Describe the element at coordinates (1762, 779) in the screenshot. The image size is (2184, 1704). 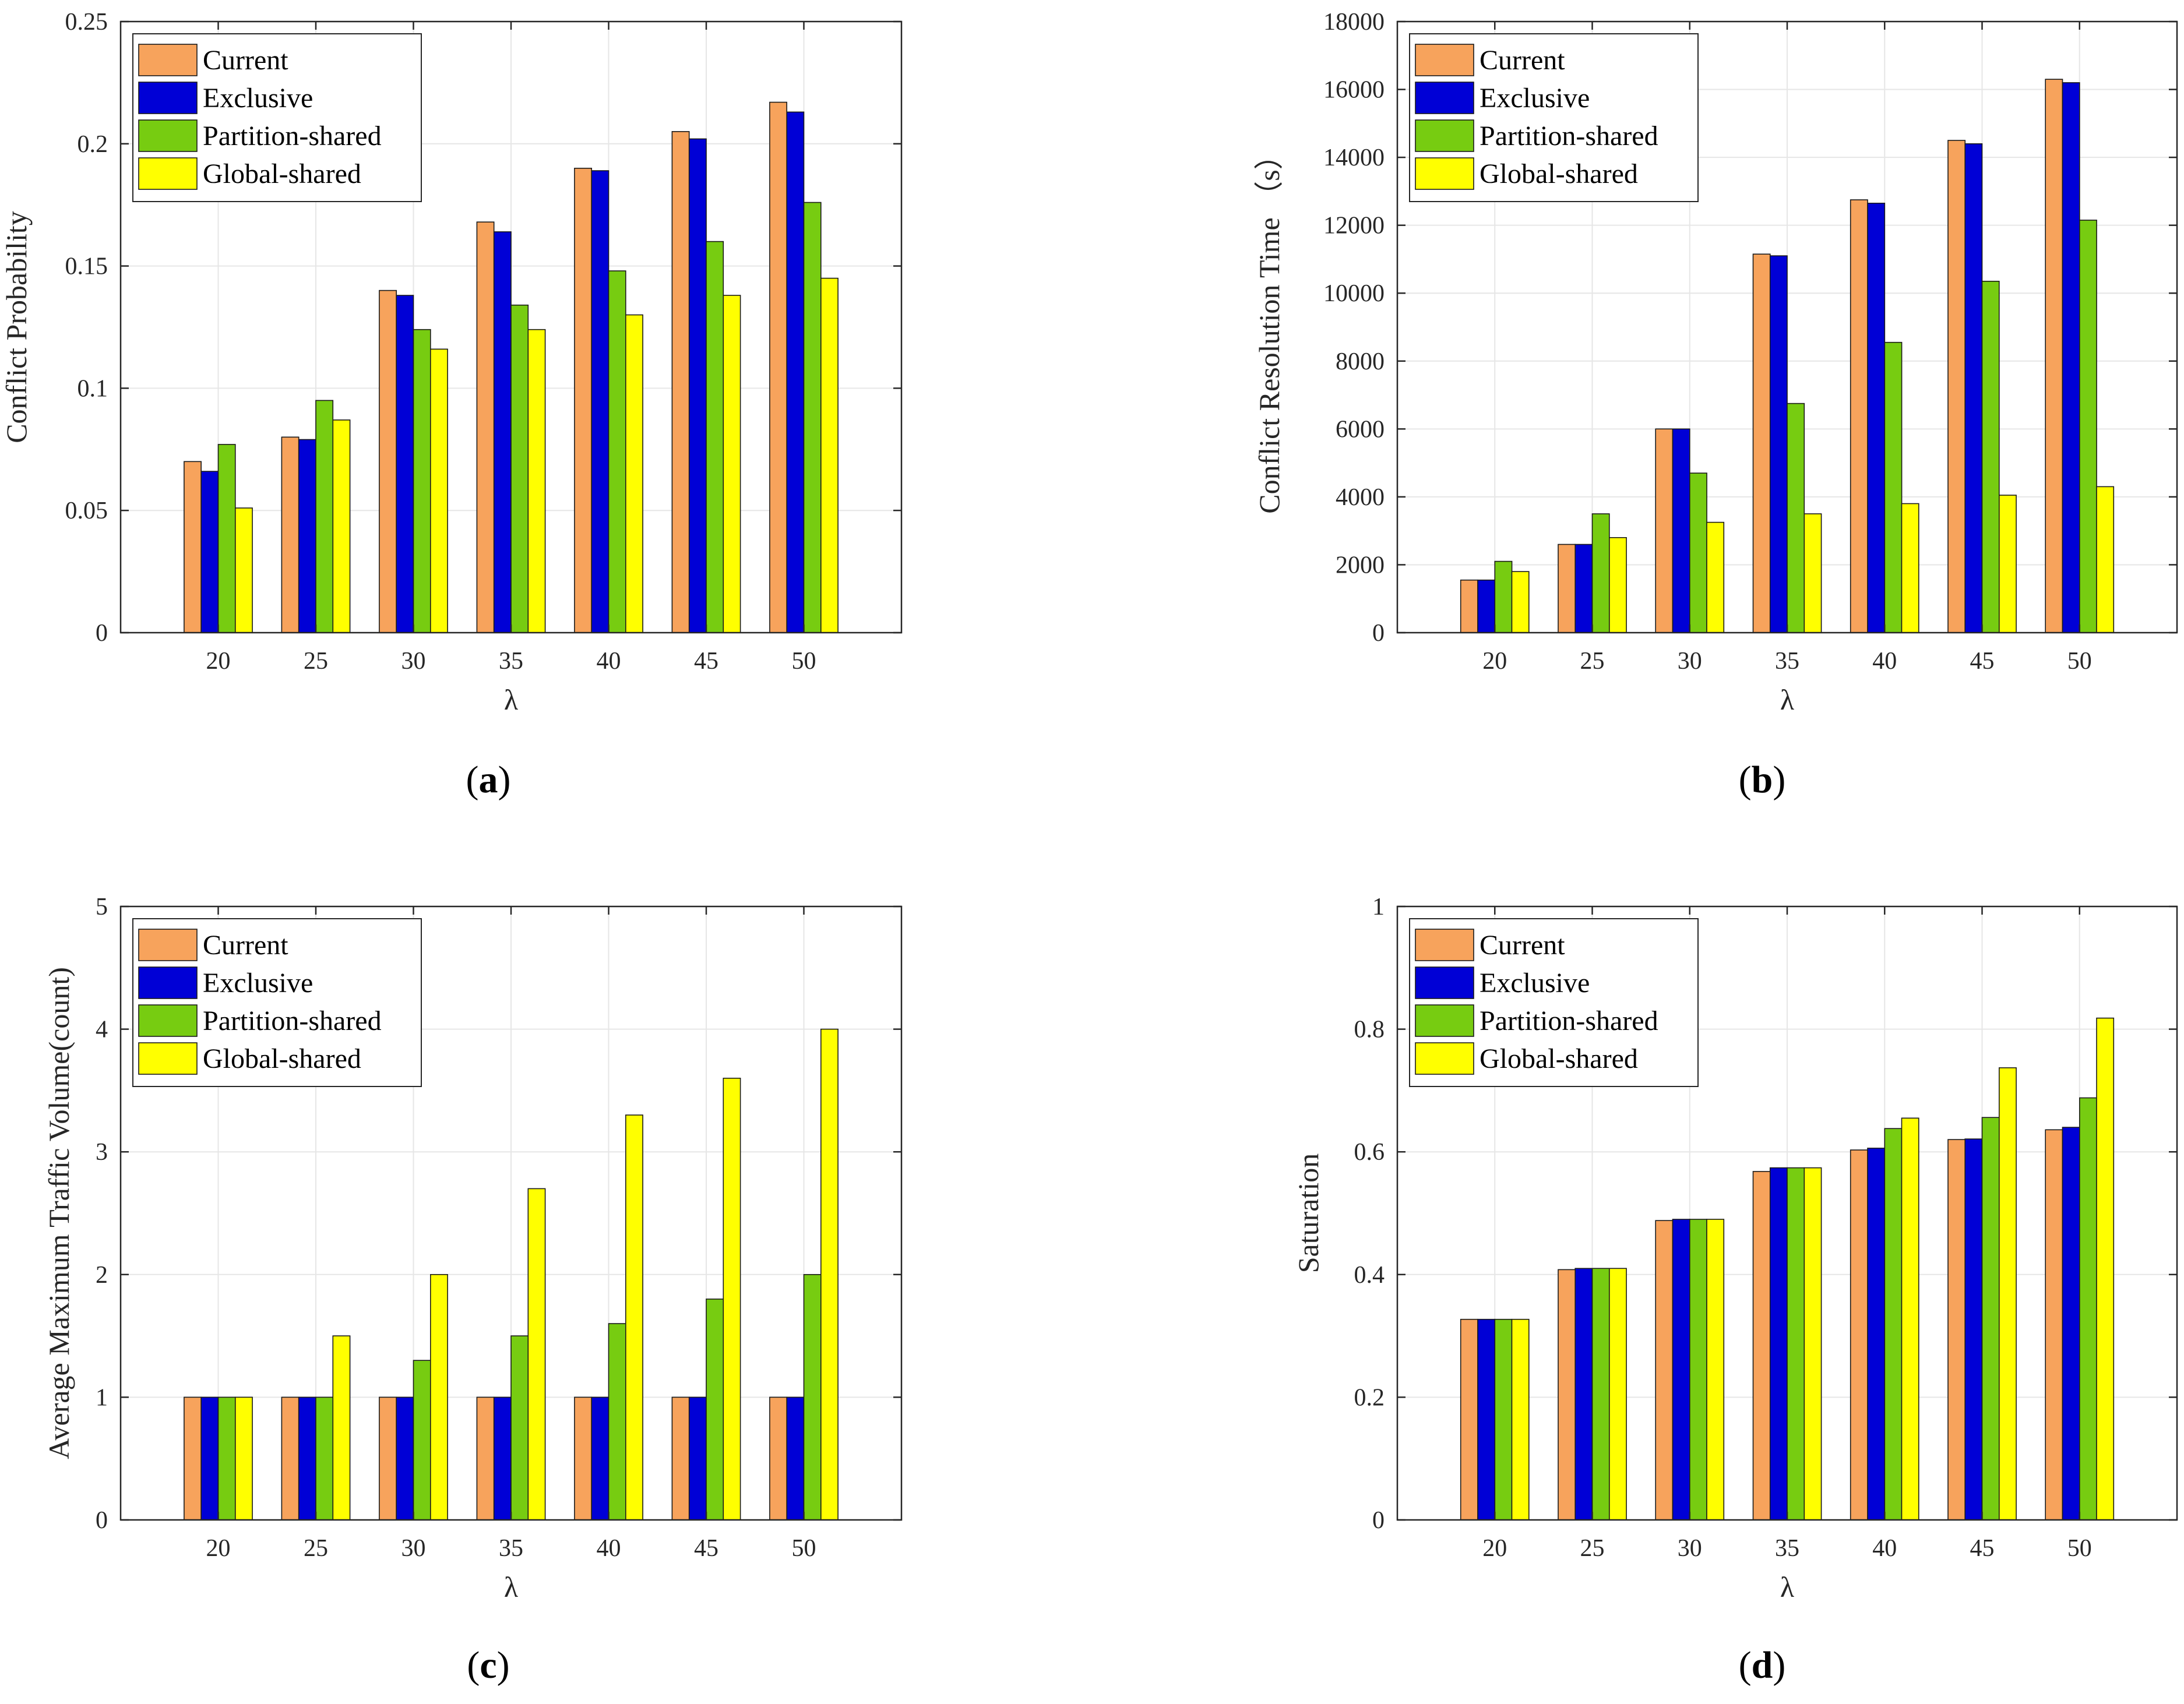
I see `panel-caption: (b)` at that location.